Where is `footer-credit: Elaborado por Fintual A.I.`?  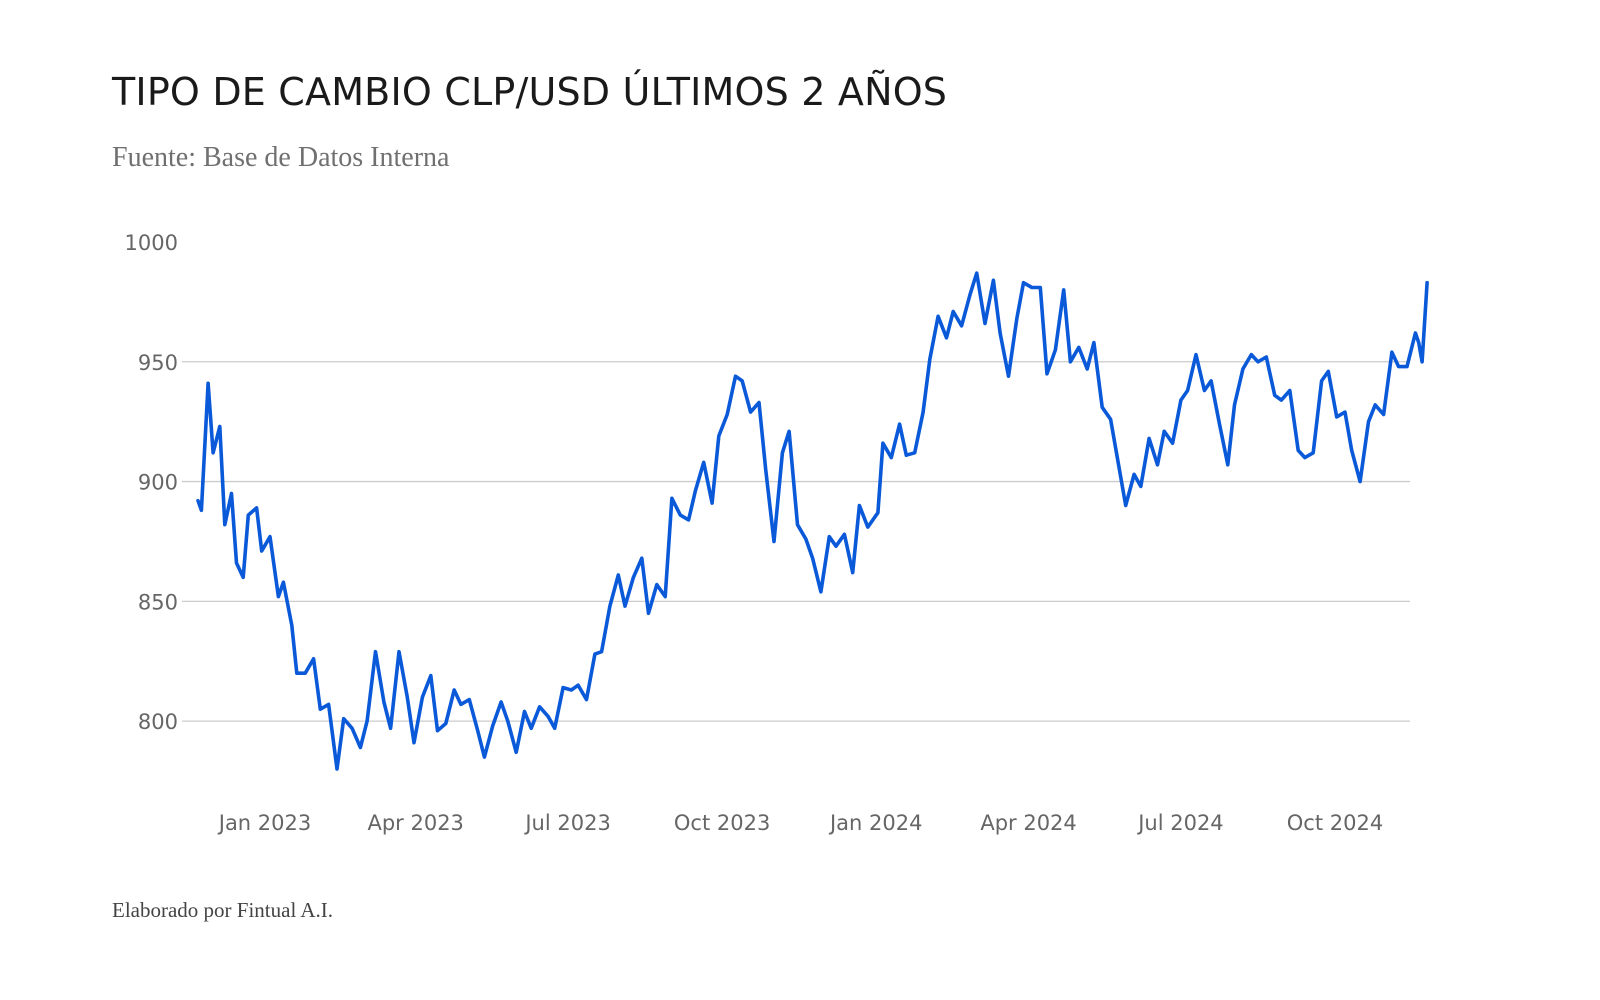
footer-credit: Elaborado por Fintual A.I. is located at coordinates (223, 910).